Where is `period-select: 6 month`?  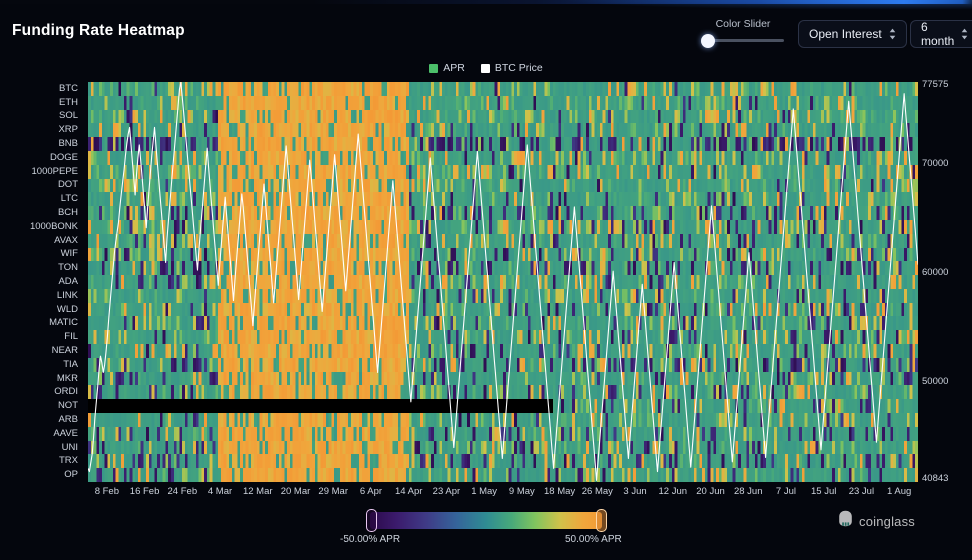 period-select: 6 month is located at coordinates (941, 34).